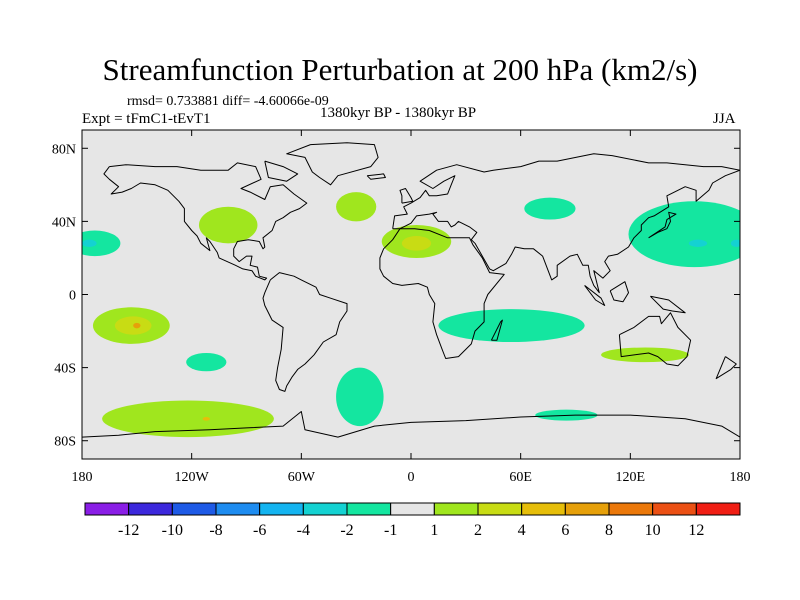 The height and width of the screenshot is (600, 800). Describe the element at coordinates (565, 530) in the screenshot. I see `colorbar-label: 6` at that location.